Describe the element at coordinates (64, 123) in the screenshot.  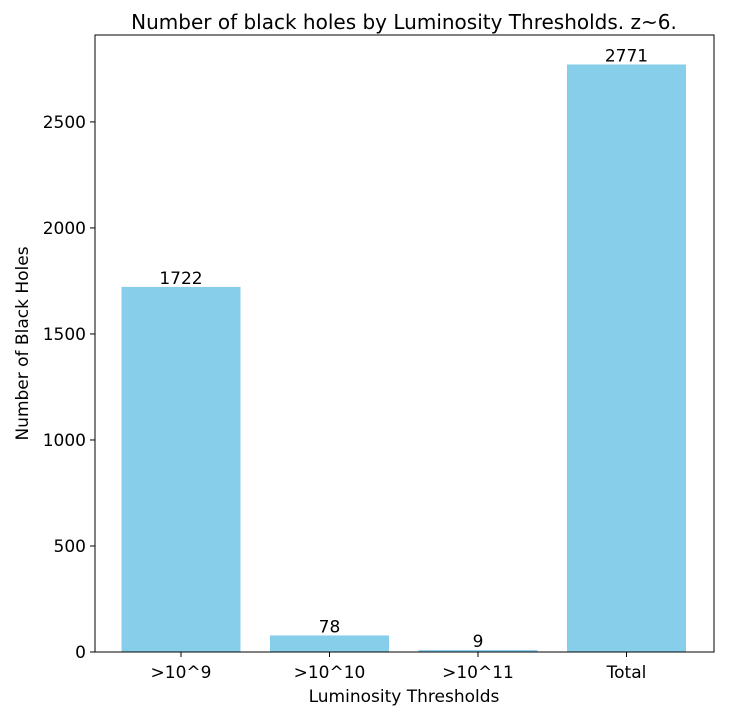
I see `y-tick-label-5: 2500` at that location.